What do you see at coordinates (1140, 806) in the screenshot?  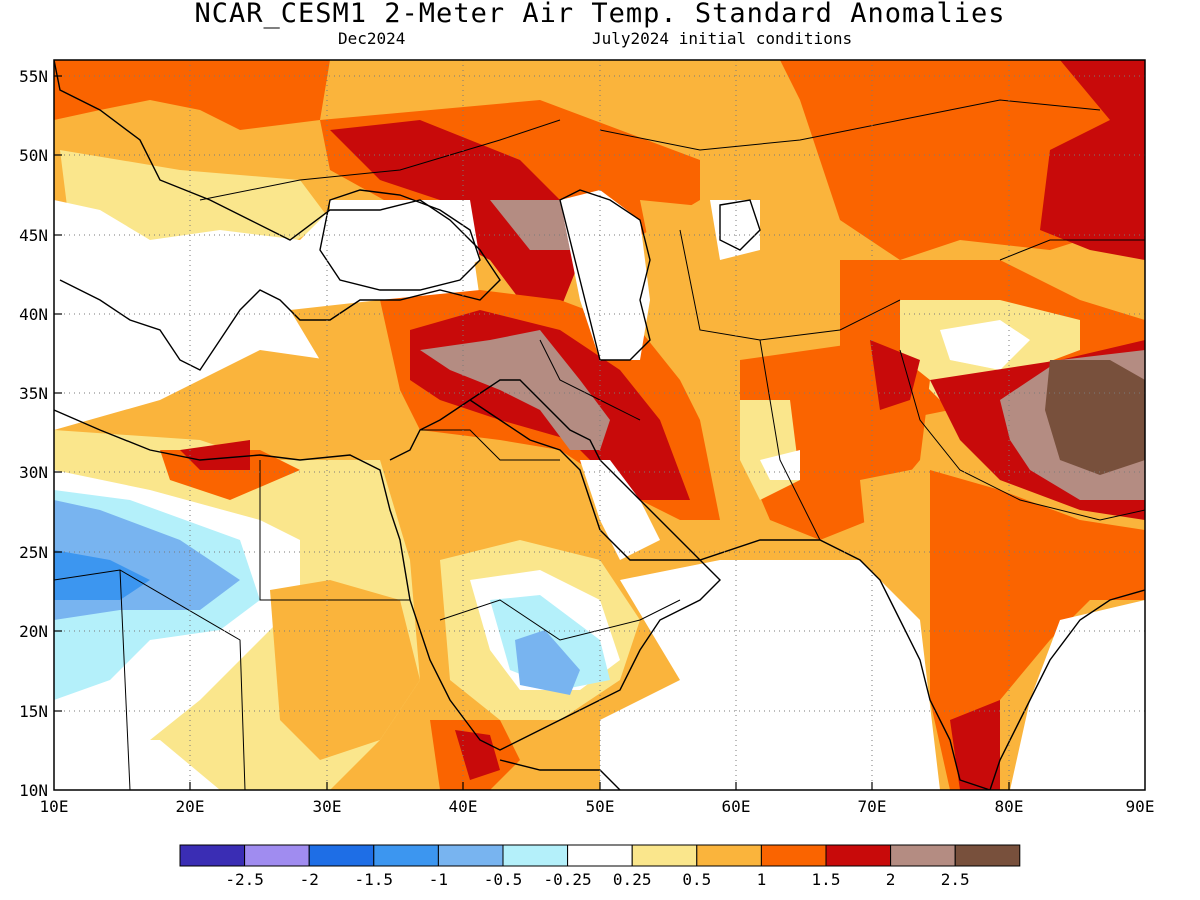 I see `lon-label: 90E` at bounding box center [1140, 806].